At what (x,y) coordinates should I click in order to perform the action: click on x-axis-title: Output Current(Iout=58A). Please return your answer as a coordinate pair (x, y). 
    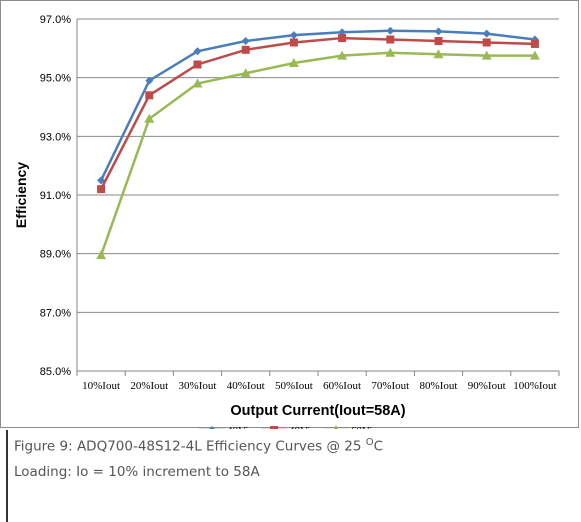
    Looking at the image, I should click on (317, 411).